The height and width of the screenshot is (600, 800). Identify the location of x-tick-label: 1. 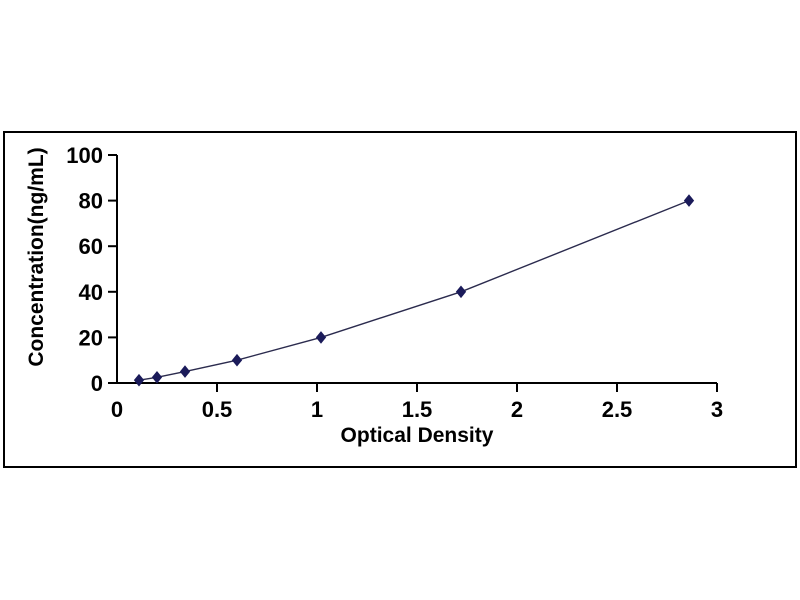
(317, 409).